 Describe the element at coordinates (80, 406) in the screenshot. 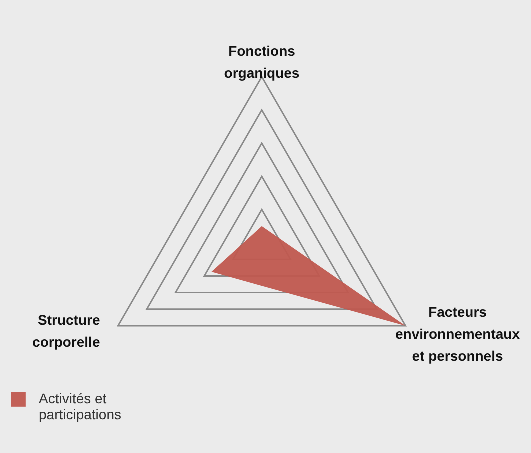

I see `legend-label: Activités et participations` at that location.